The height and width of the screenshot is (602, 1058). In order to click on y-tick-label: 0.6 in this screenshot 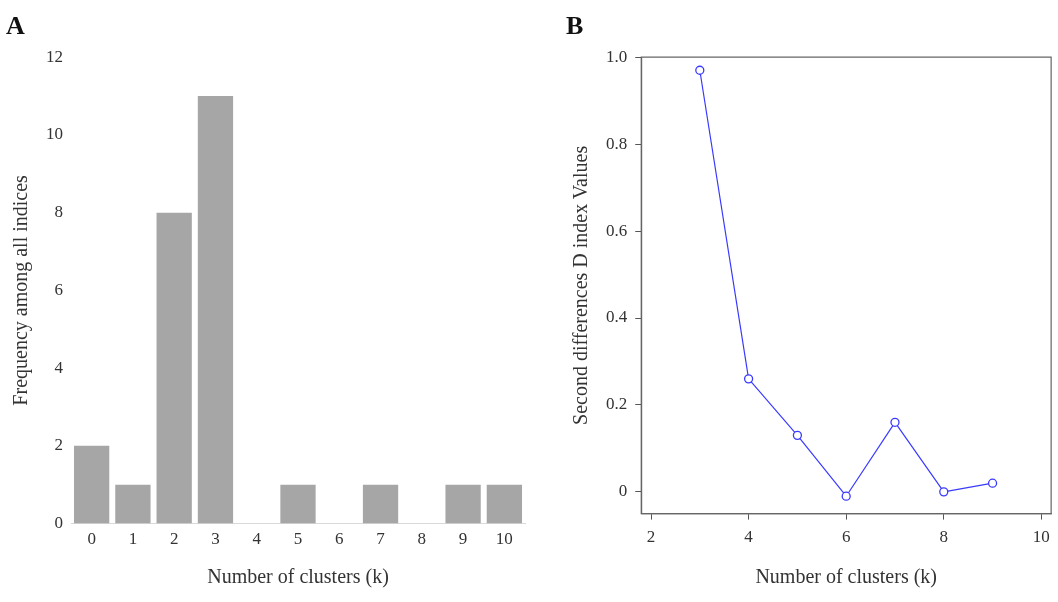, I will do `click(617, 230)`.